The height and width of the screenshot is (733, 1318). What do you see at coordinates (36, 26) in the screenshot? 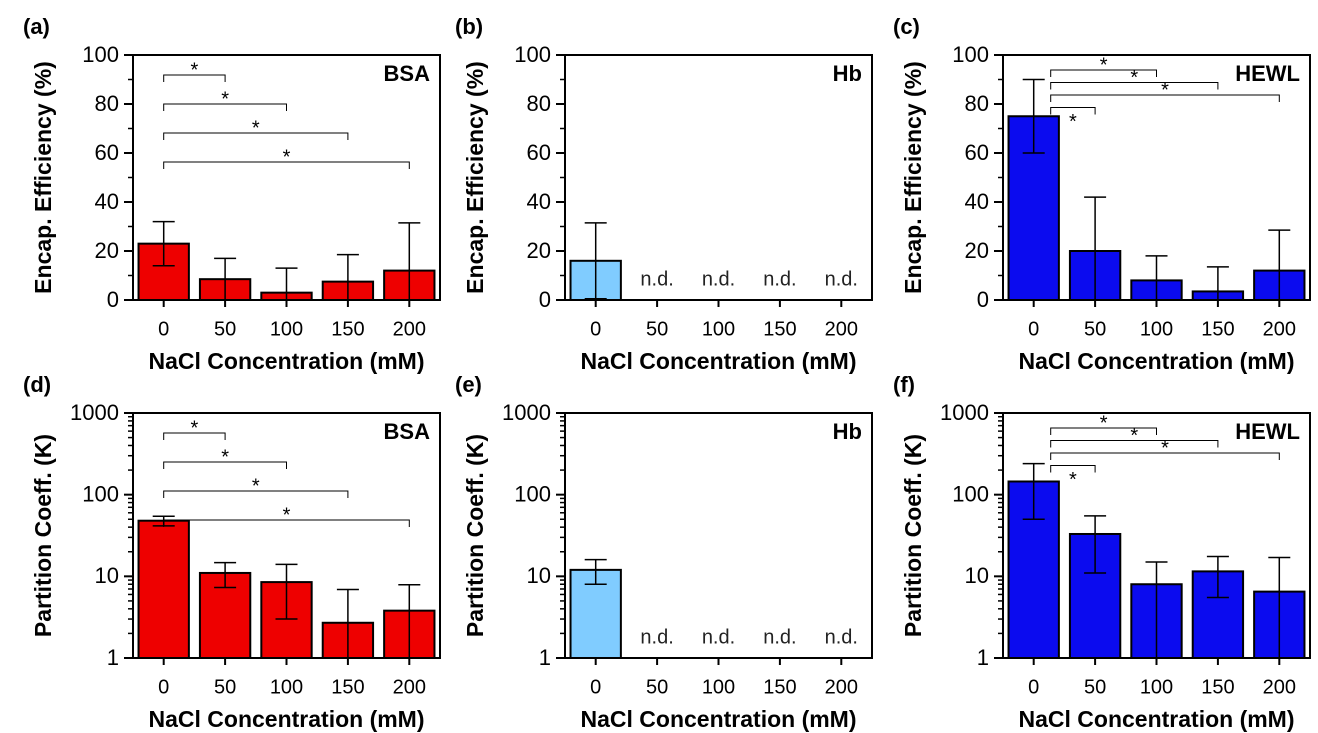
I see `panel-label: (a)` at bounding box center [36, 26].